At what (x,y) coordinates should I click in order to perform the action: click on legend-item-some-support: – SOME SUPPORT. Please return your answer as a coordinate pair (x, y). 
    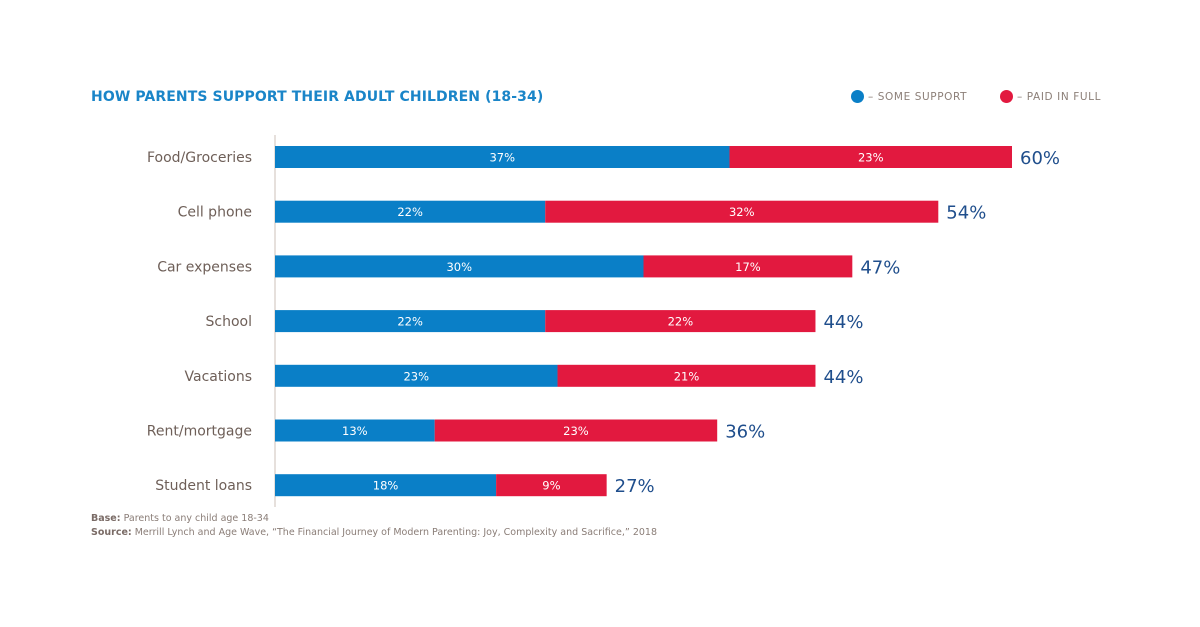
    Looking at the image, I should click on (909, 96).